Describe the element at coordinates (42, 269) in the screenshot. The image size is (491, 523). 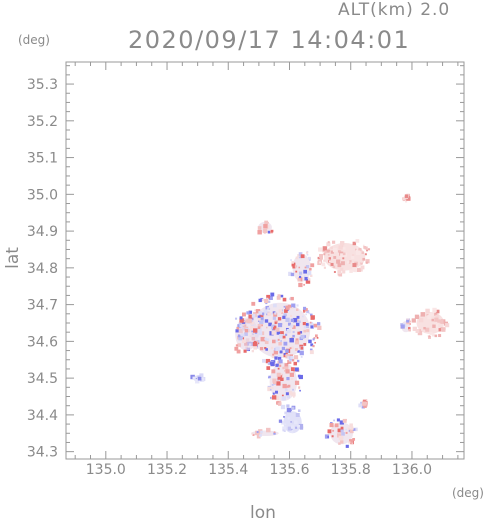
I see `y-tick-label: 34.8` at that location.